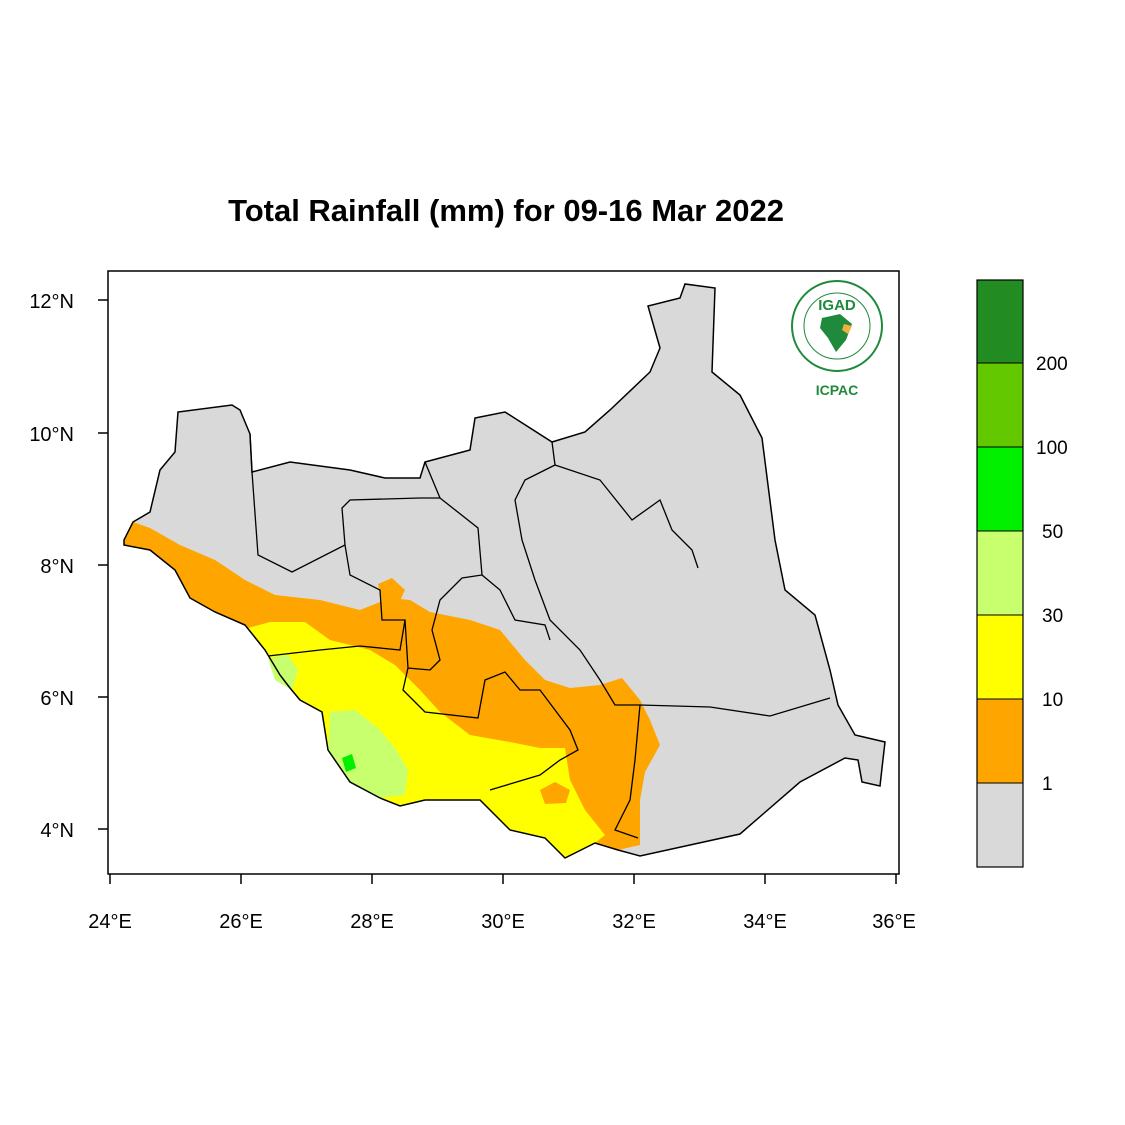 The height and width of the screenshot is (1125, 1125). I want to click on icpac-logo: IGAD ICPAC, so click(837, 339).